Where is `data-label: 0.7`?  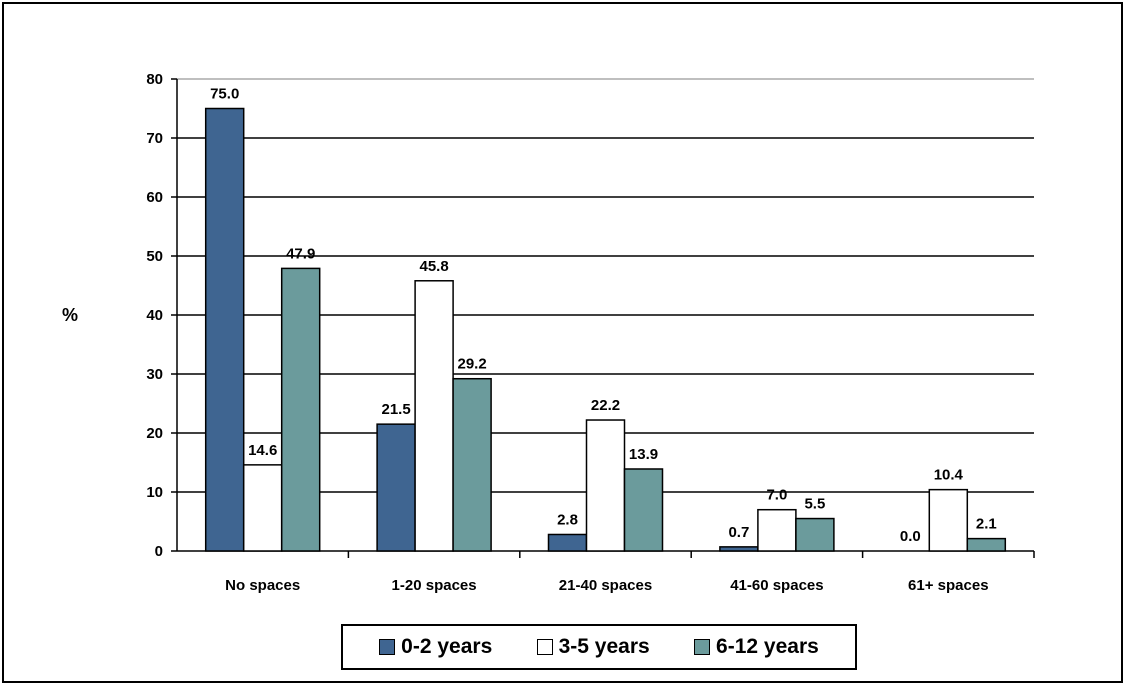 data-label: 0.7 is located at coordinates (738, 532).